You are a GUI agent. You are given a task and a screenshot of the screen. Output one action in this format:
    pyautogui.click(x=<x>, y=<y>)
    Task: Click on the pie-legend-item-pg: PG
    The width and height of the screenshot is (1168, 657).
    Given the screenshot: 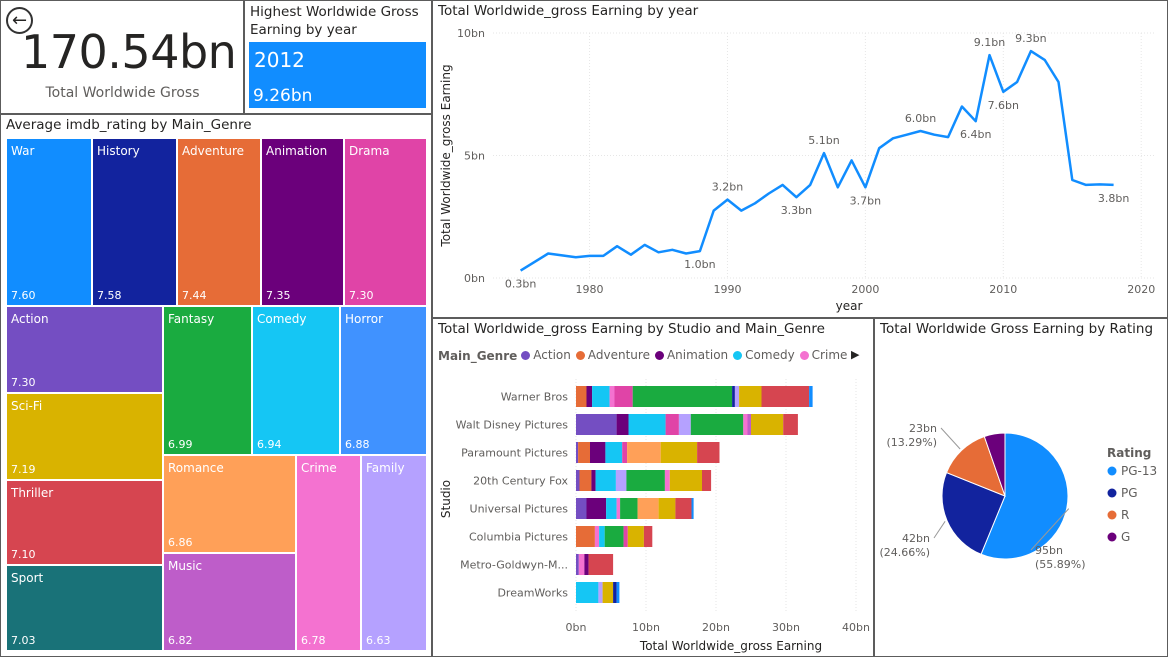 What is the action you would take?
    pyautogui.click(x=1129, y=493)
    